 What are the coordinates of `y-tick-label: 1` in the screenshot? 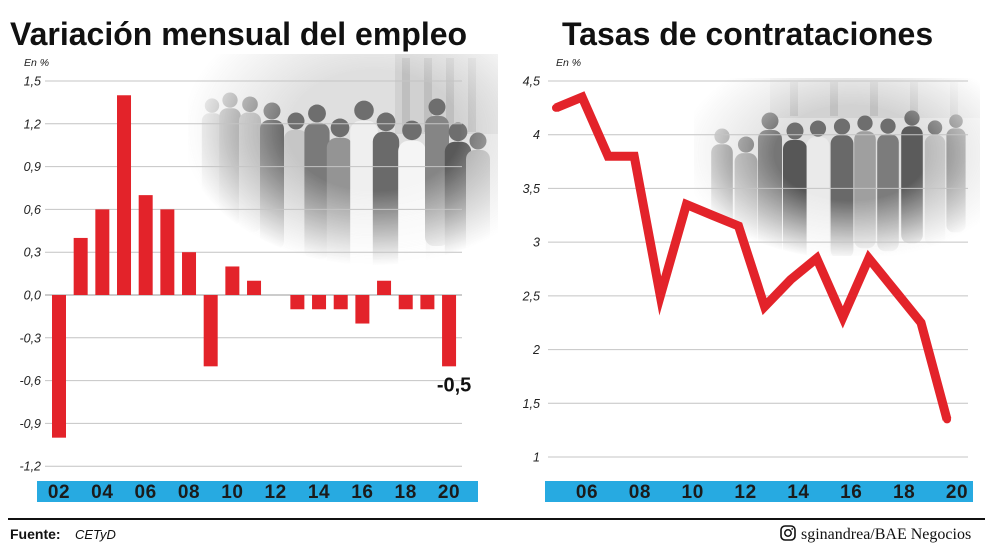 It's located at (536, 458).